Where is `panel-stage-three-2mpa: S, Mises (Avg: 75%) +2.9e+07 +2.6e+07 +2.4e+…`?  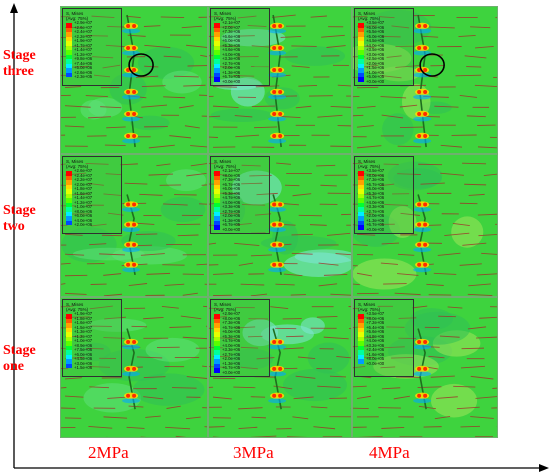
panel-stage-three-2mpa: S, Mises (Avg: 75%) +2.9e+07 +2.6e+07 +2.4e+… is located at coordinates (134, 80).